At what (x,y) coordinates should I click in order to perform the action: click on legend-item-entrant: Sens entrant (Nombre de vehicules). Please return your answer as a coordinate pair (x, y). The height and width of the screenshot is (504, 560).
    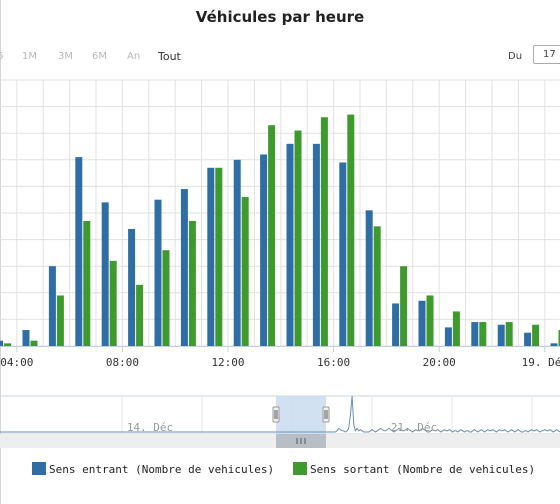
    Looking at the image, I should click on (153, 469).